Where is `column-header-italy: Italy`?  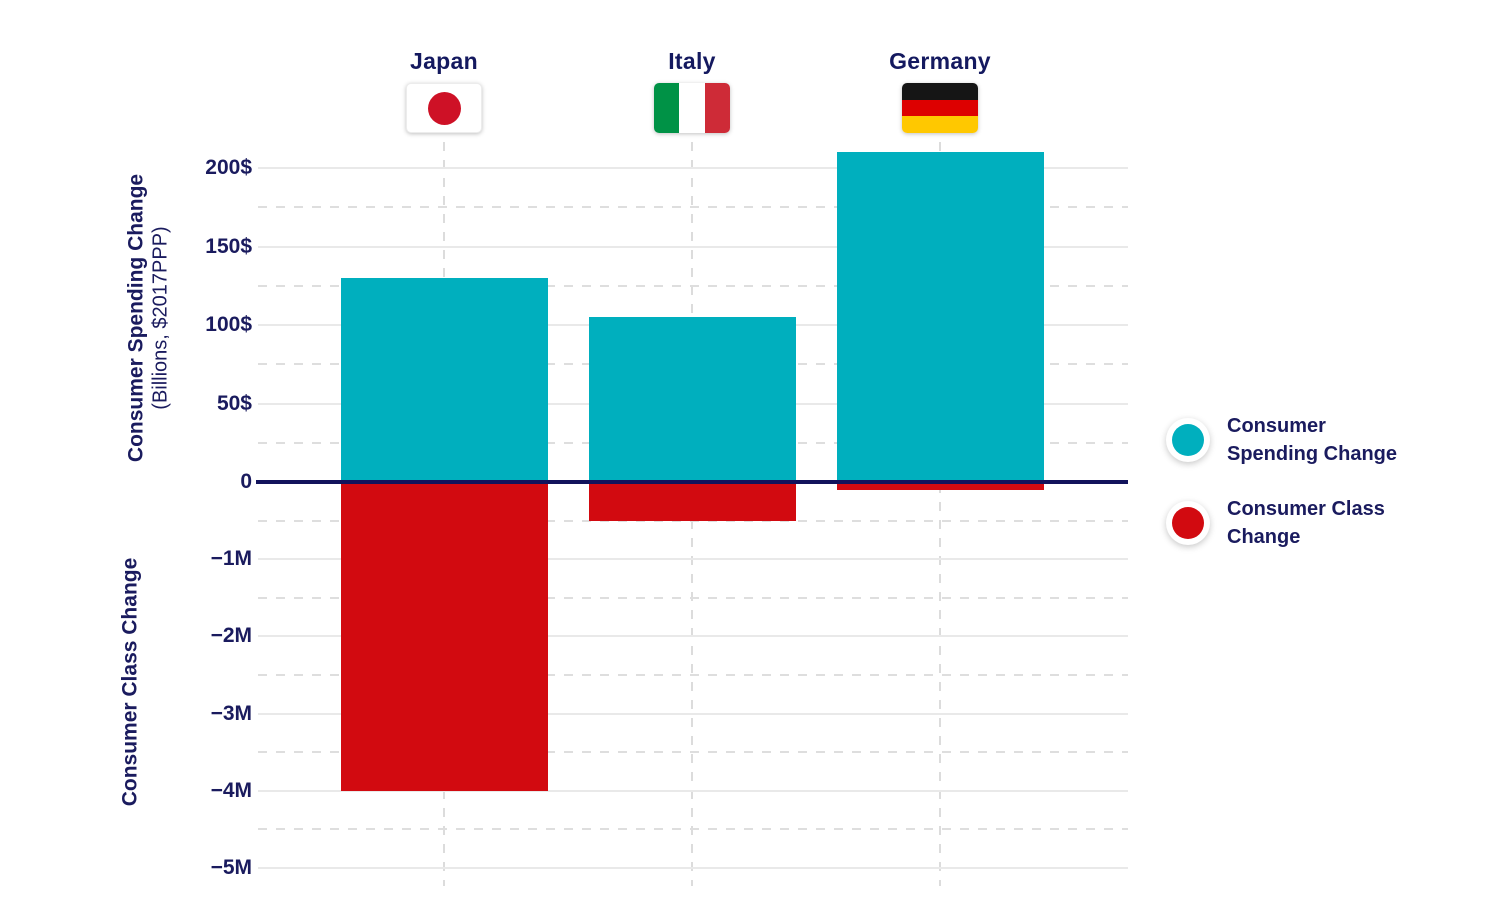 column-header-italy: Italy is located at coordinates (692, 61).